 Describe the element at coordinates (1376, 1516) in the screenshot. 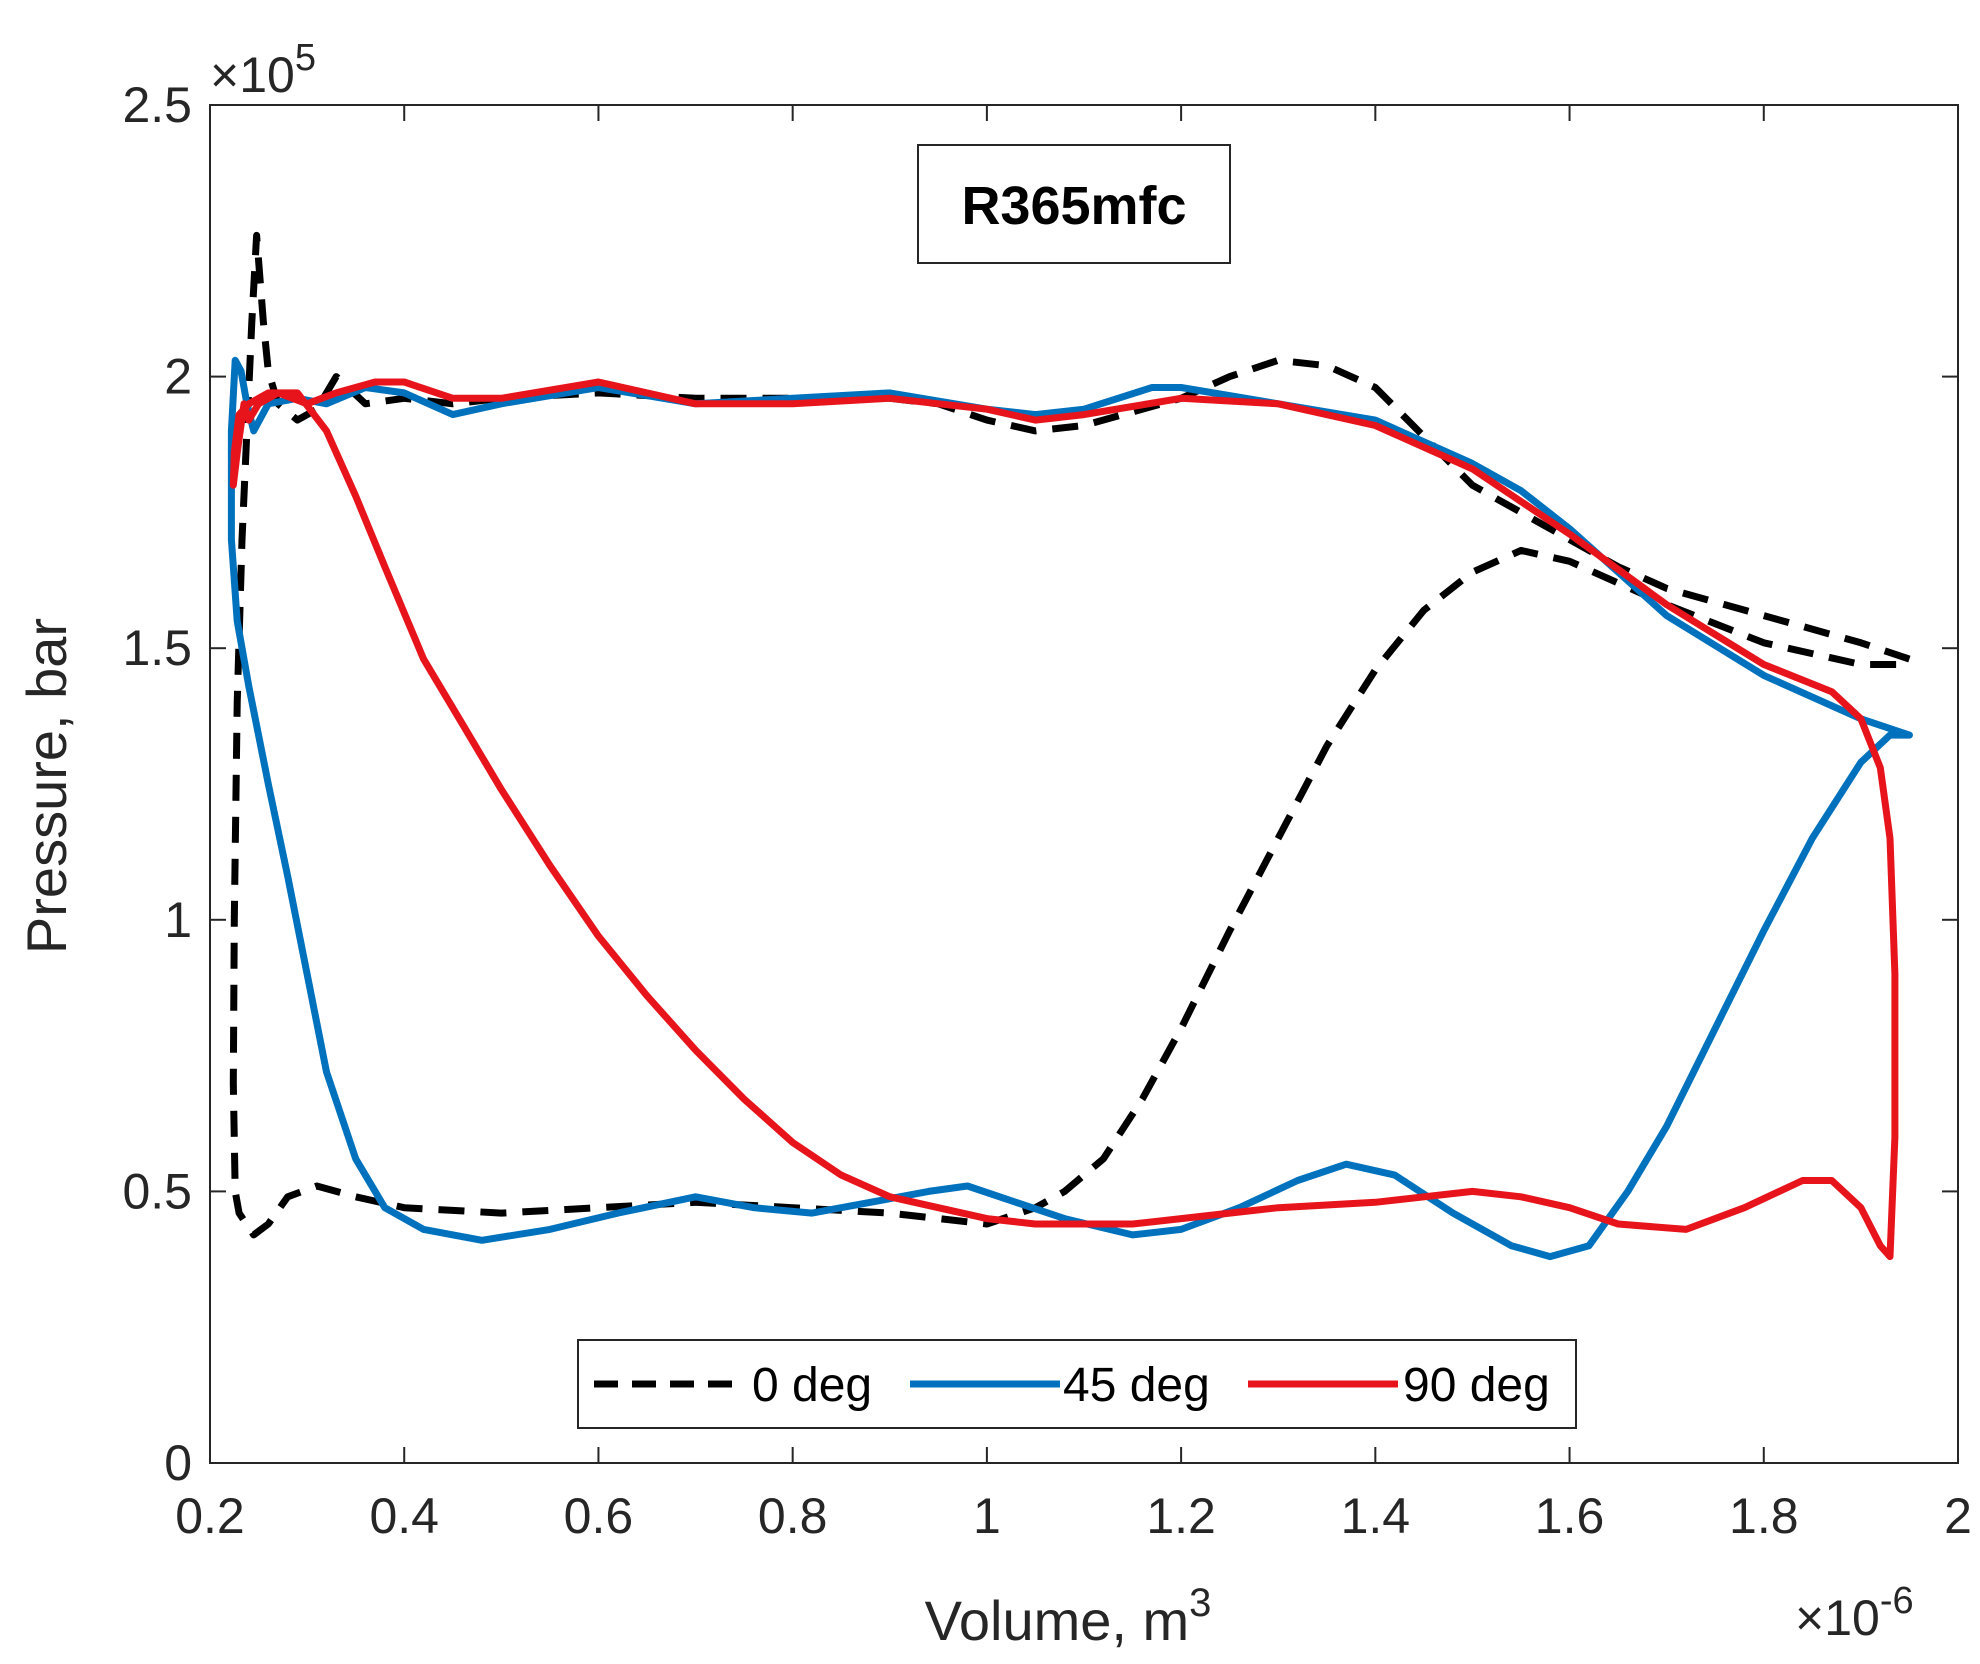

I see `x-tick-label: 1.4` at that location.